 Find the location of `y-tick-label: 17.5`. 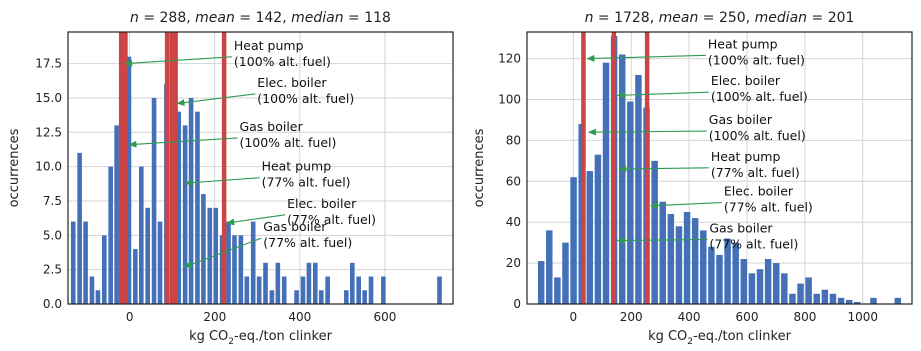

y-tick-label: 17.5 is located at coordinates (48, 64).